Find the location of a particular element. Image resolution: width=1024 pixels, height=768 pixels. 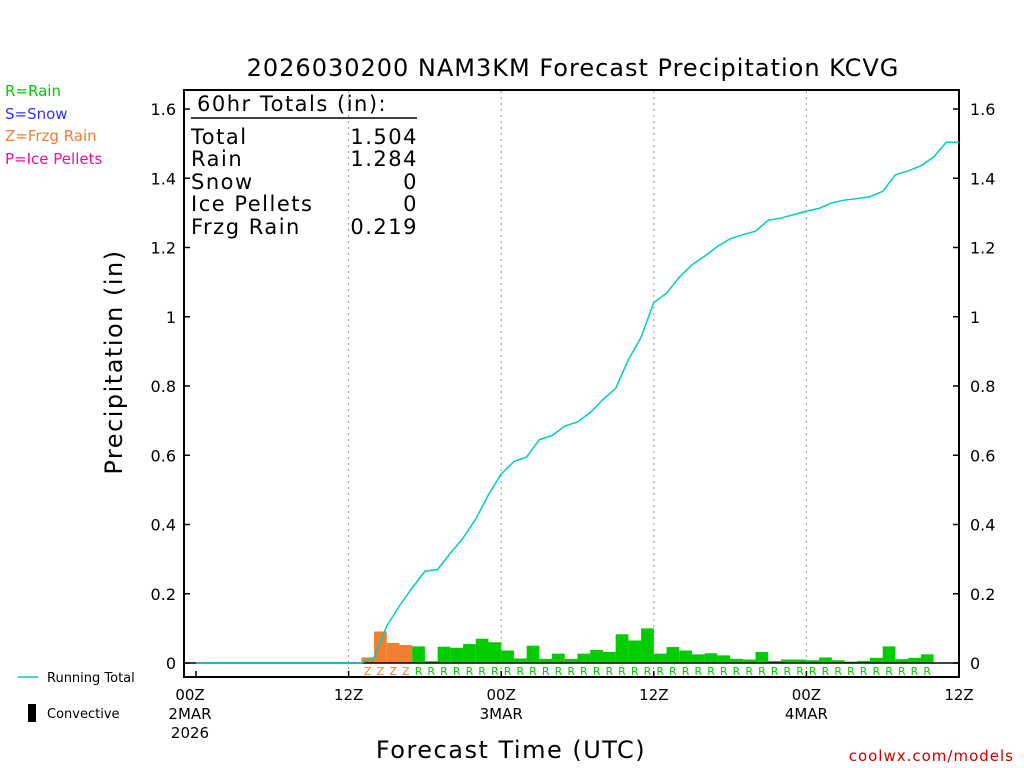

totals-row-value: 0 is located at coordinates (410, 182).